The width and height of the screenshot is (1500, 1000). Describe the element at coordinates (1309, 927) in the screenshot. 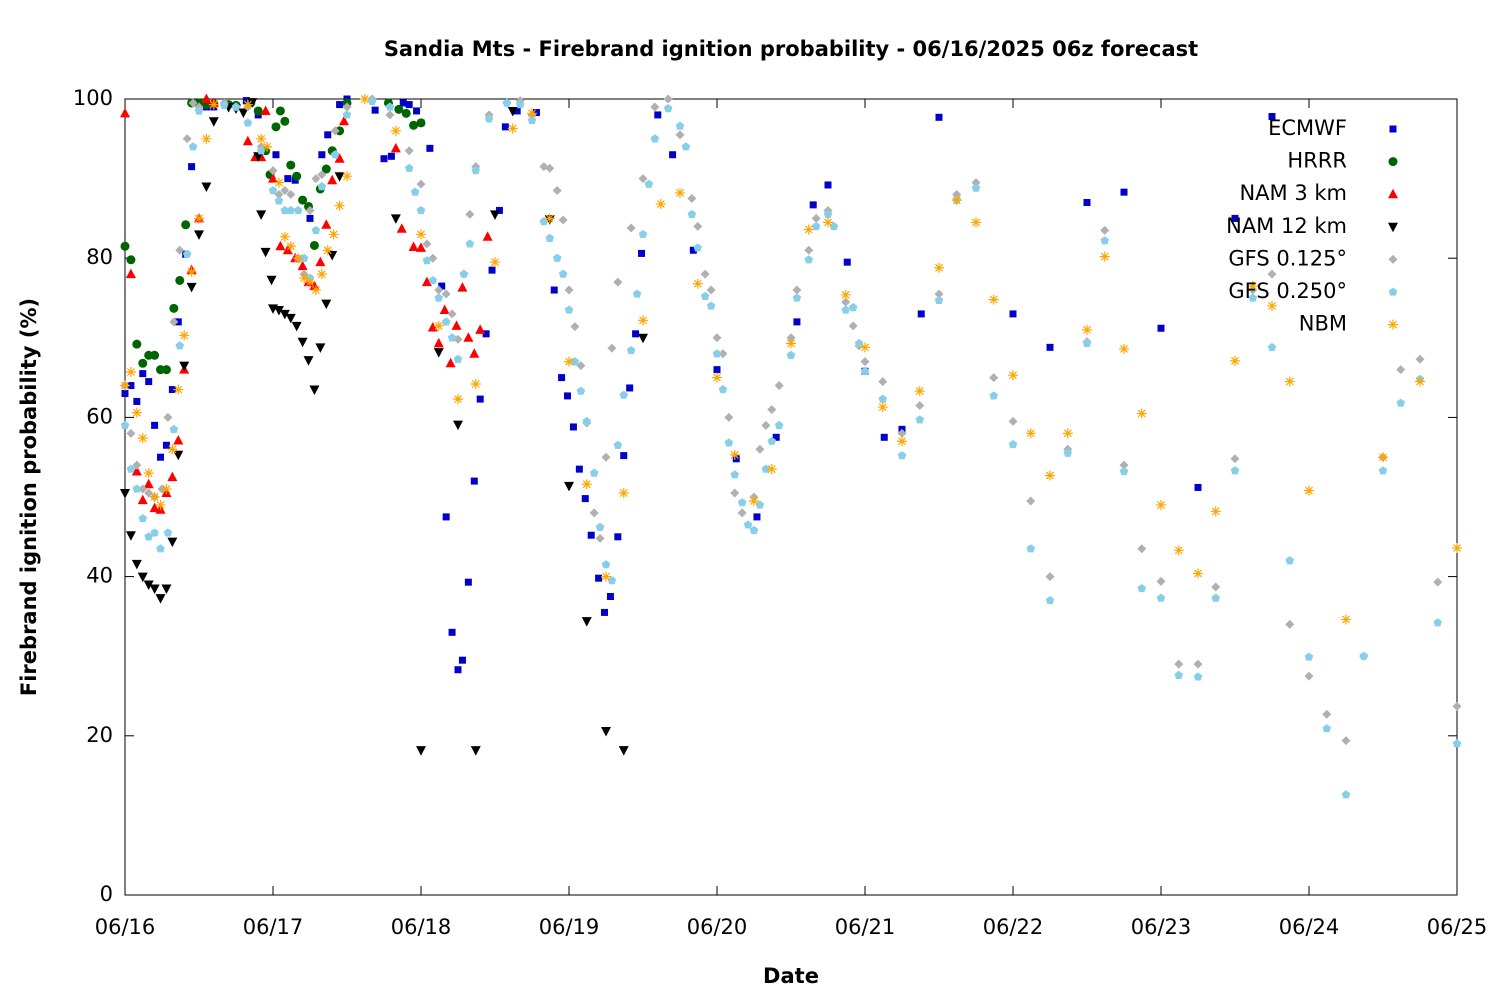

I see `x-tick-label: 06/24` at that location.